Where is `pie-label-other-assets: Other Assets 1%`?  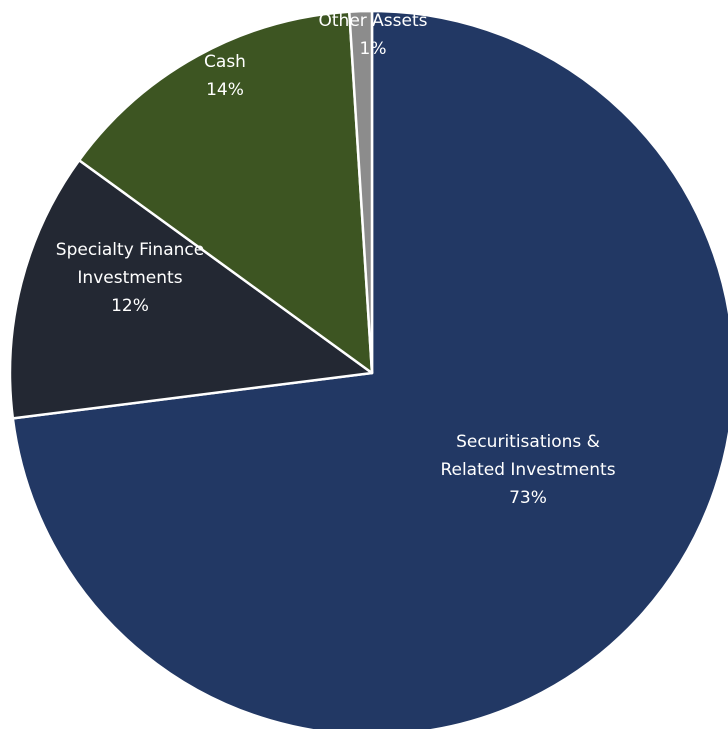
pie-label-other-assets: Other Assets 1% is located at coordinates (373, 35).